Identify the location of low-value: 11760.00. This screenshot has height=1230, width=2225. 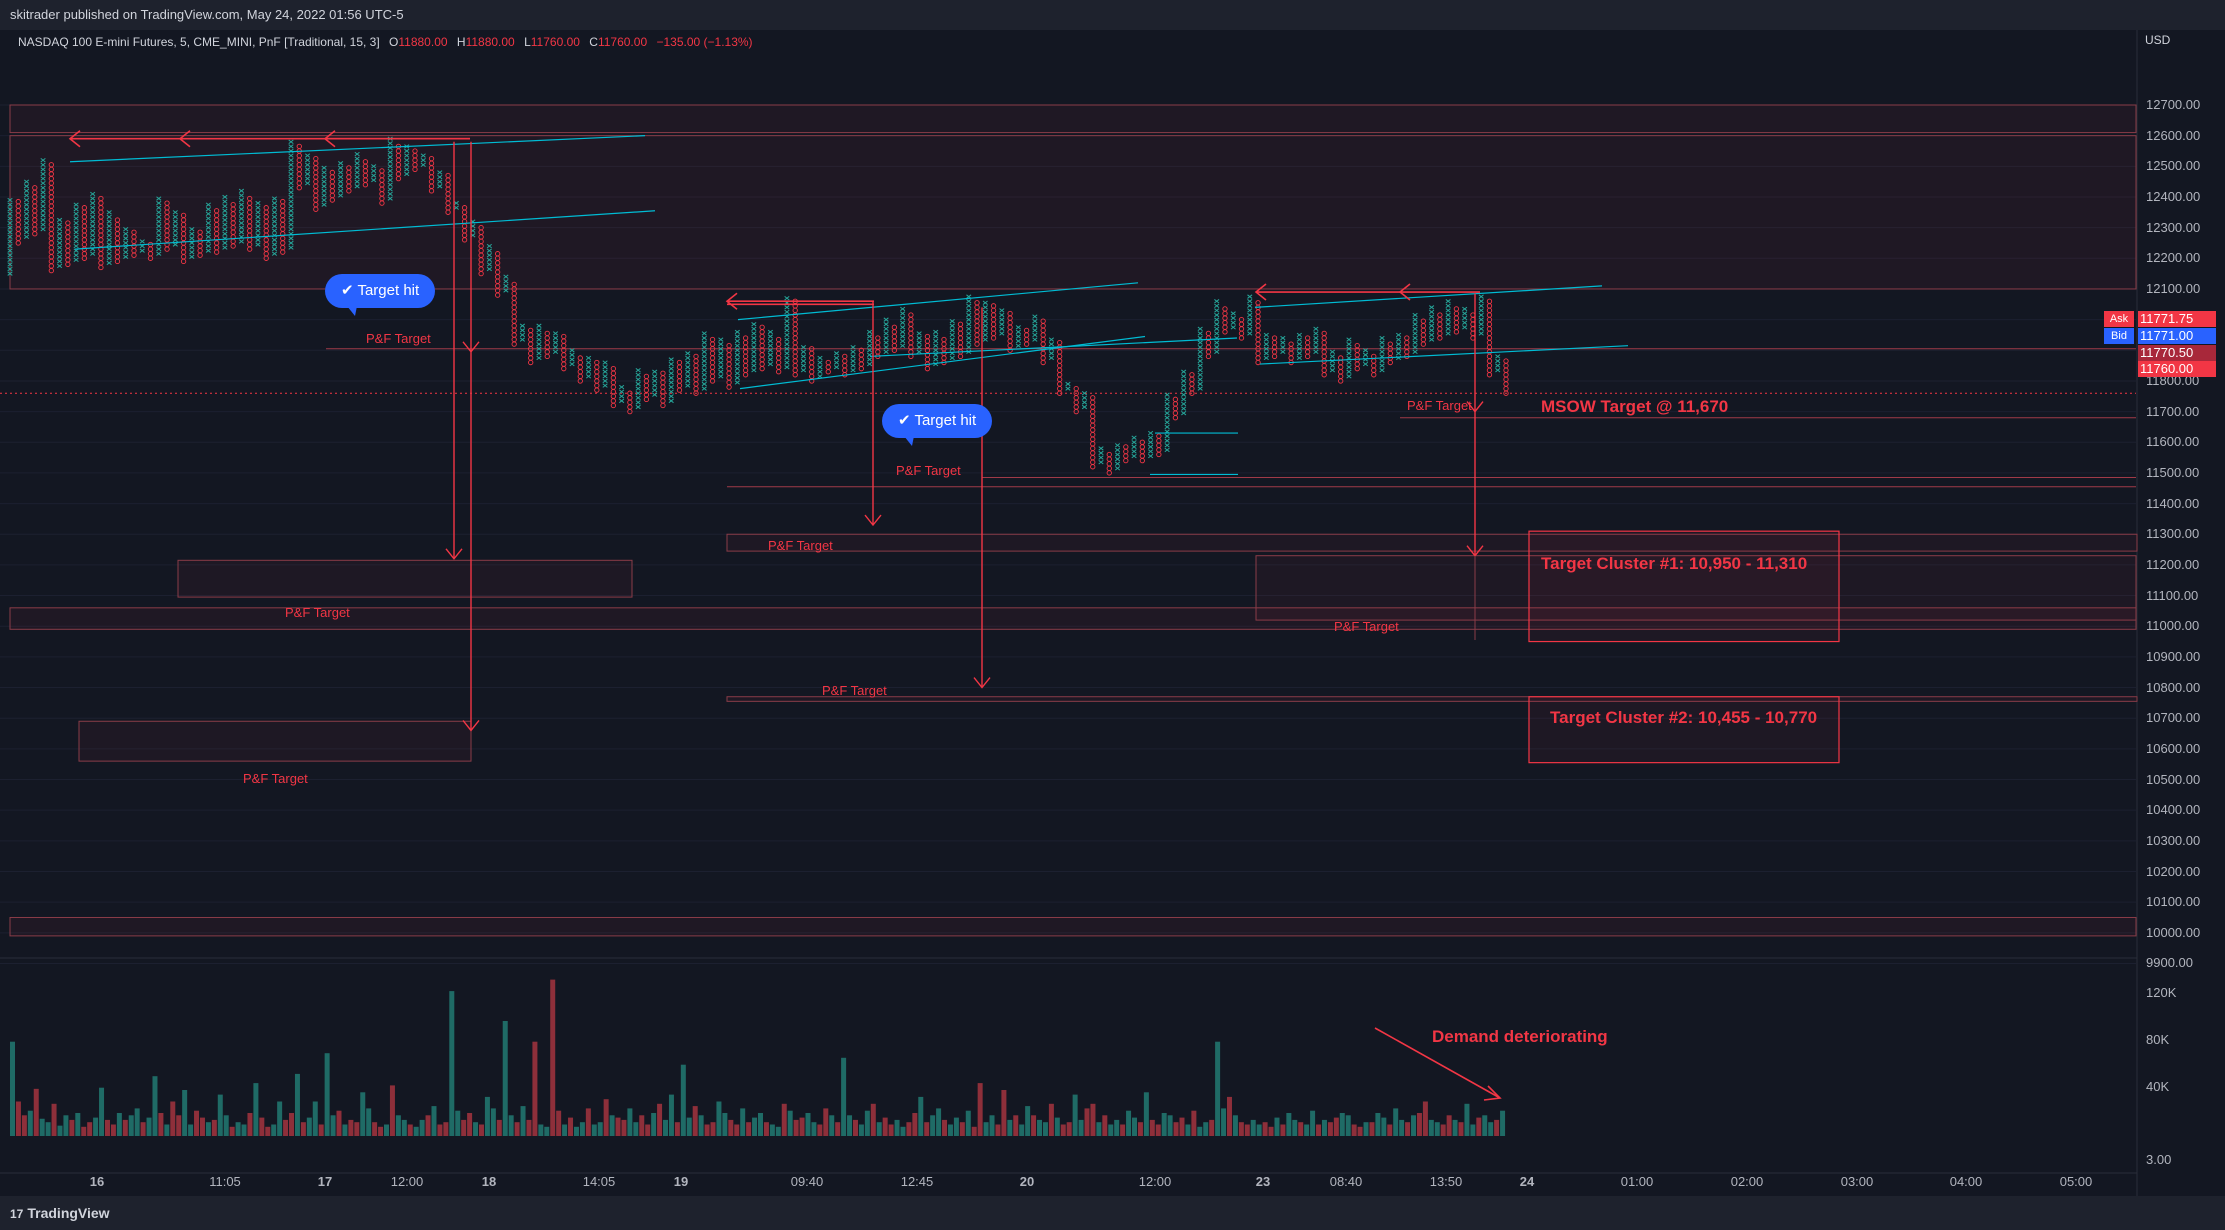
(555, 42).